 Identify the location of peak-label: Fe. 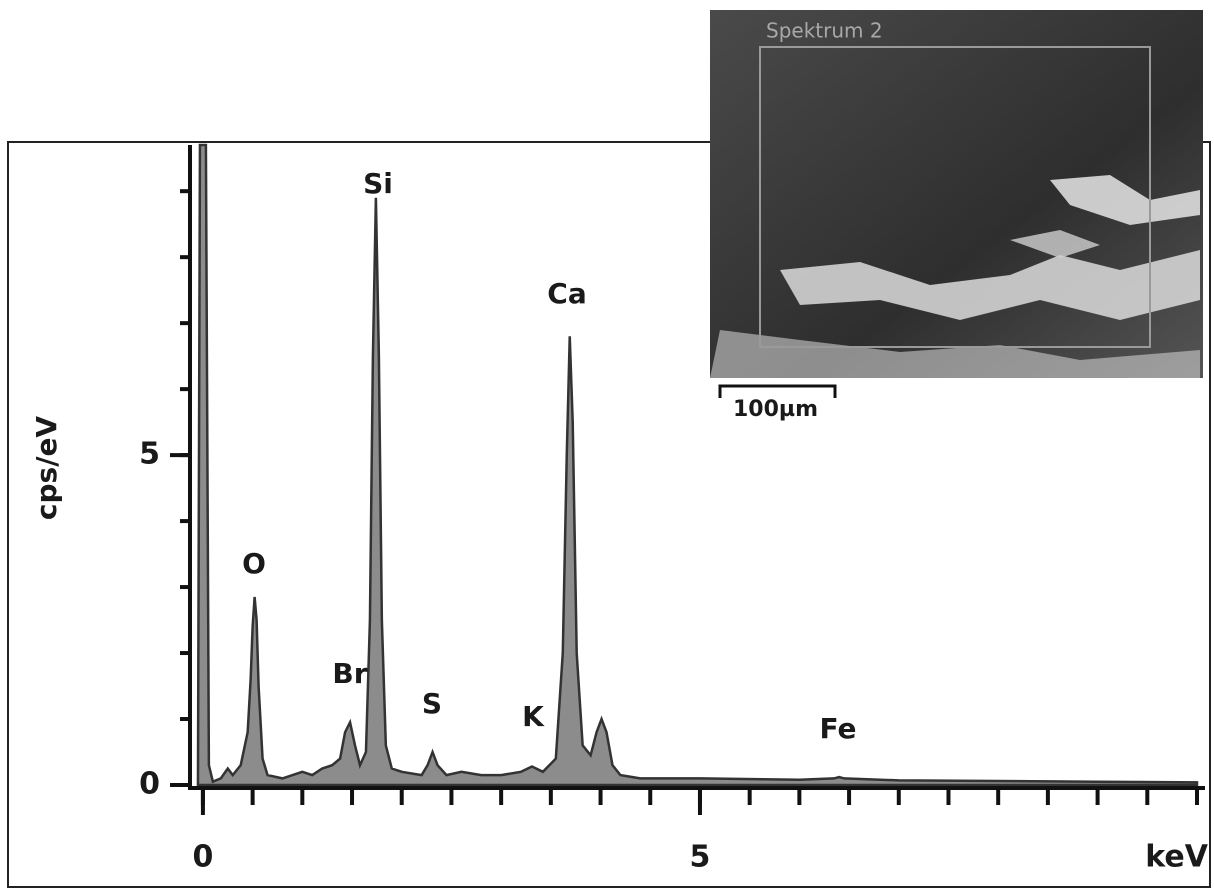
(838, 728).